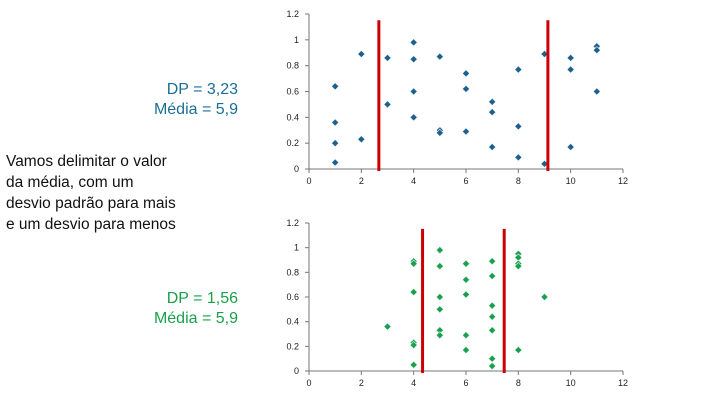 The width and height of the screenshot is (720, 405). I want to click on note-line: da média, com um, so click(70, 182).